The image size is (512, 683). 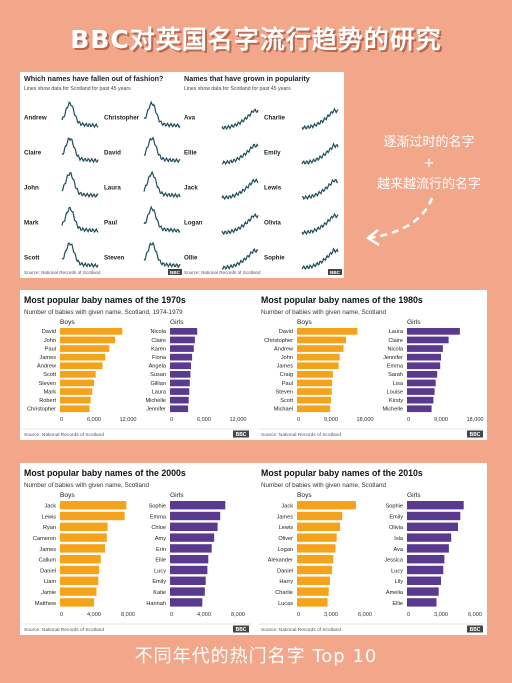 I want to click on trend-name-label: Mark, so click(x=31, y=223).